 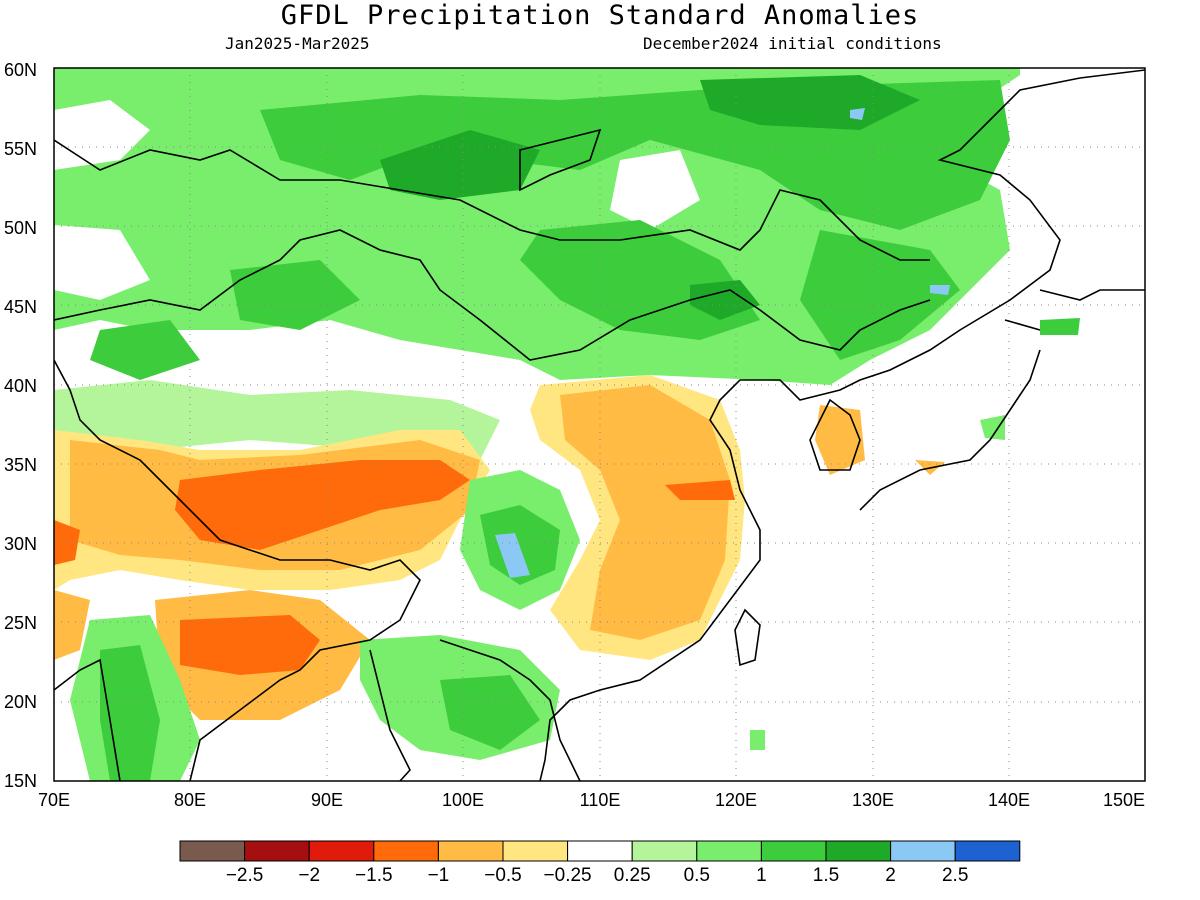 What do you see at coordinates (327, 800) in the screenshot?
I see `lon-tick-90e: 90E` at bounding box center [327, 800].